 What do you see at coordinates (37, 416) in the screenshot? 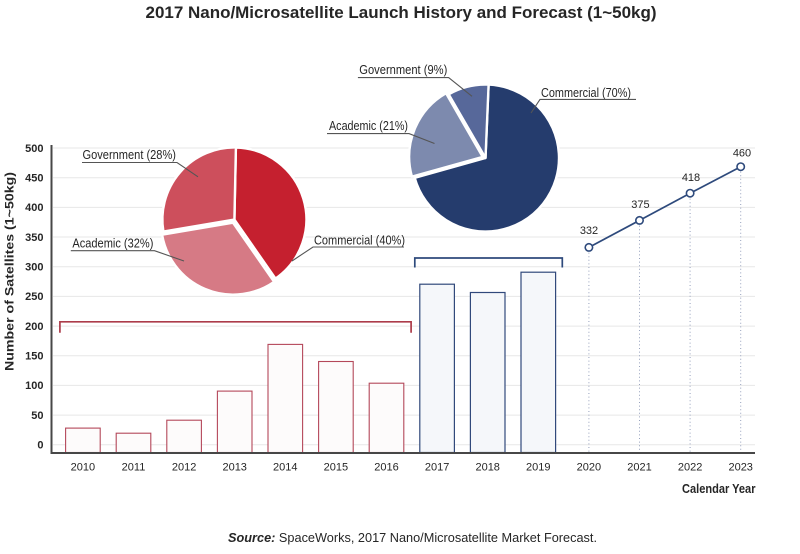
I see `svg-text: 50` at bounding box center [37, 416].